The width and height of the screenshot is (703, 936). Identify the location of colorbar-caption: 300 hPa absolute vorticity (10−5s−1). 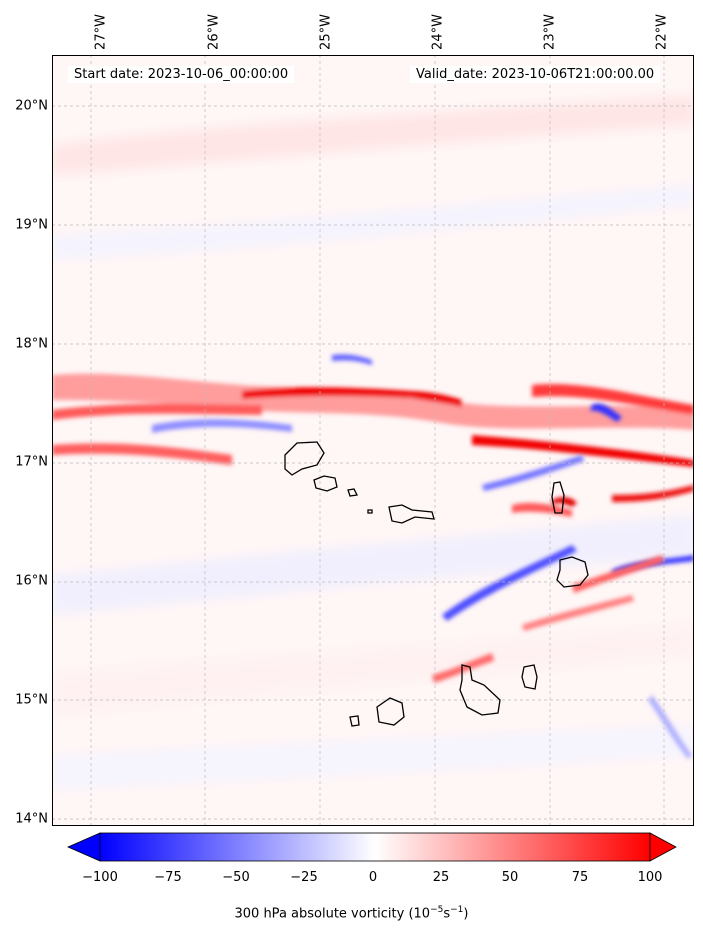
(351, 913).